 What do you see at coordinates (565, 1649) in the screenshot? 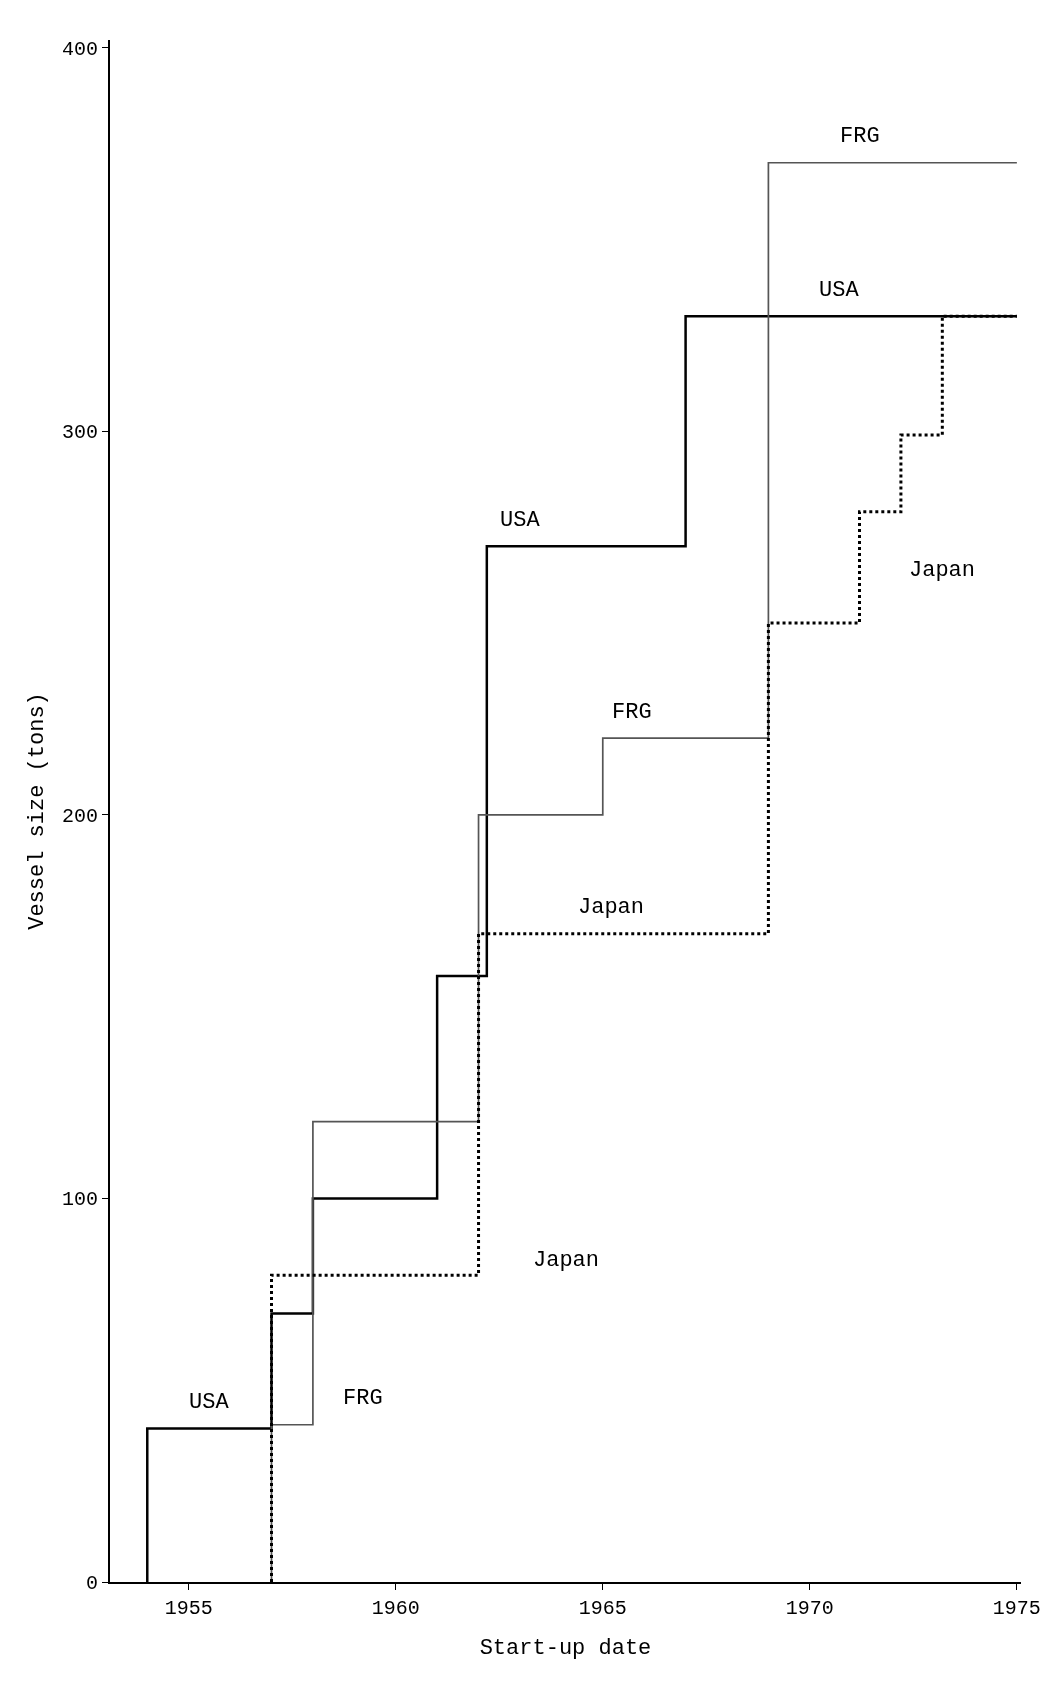
I see `x-axis-title: Start-up date` at bounding box center [565, 1649].